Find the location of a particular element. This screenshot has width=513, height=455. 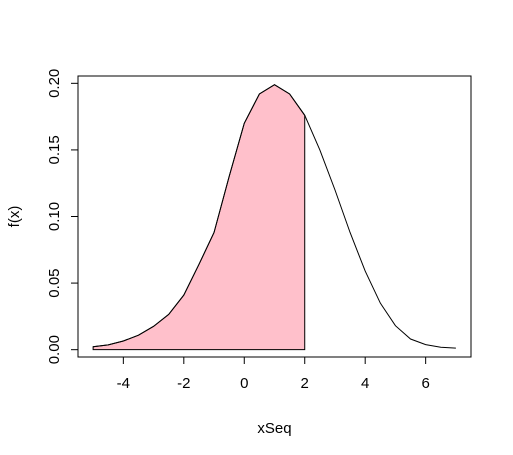

y-axis: 0.00 0.05 0.10 0.15 0.20 is located at coordinates (62, 216).